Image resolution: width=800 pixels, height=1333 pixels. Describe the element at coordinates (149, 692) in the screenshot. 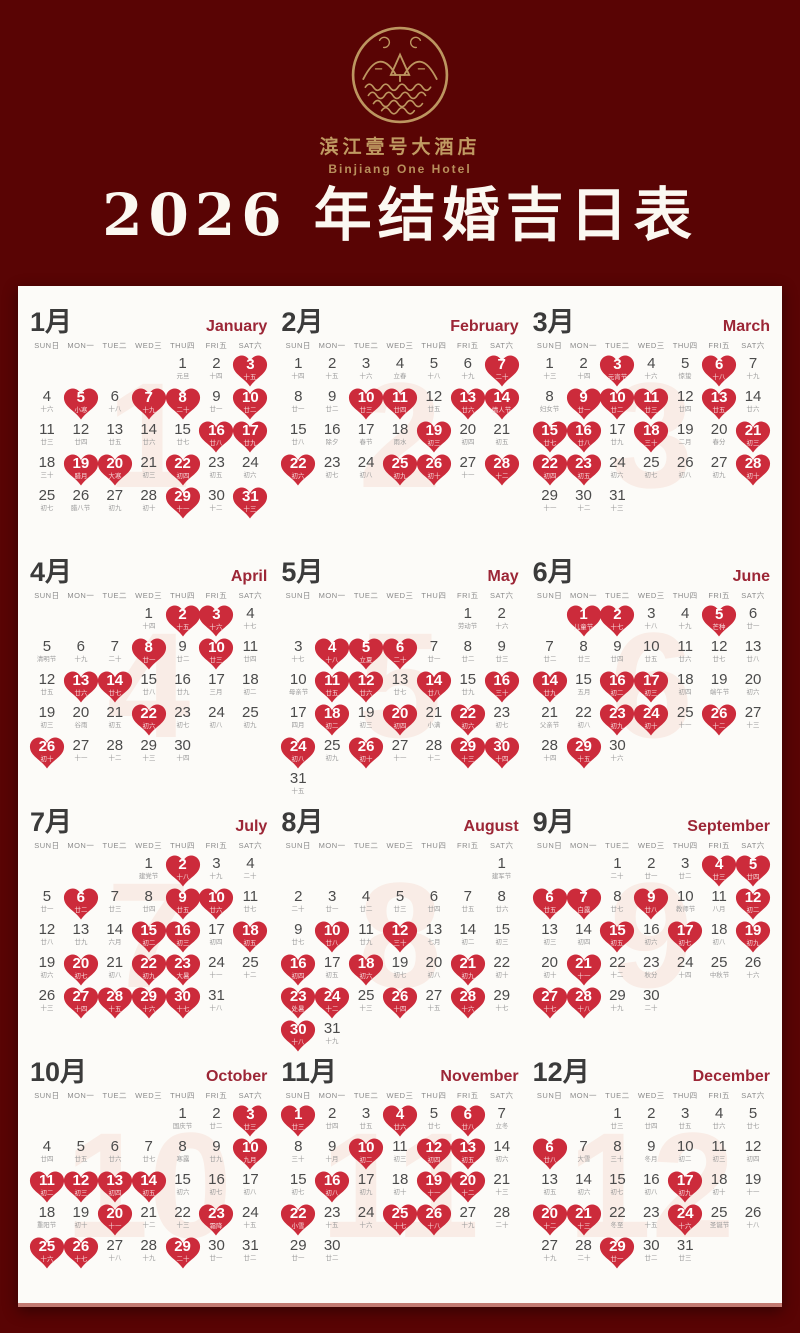

I see `lunar-label: 廿八` at that location.